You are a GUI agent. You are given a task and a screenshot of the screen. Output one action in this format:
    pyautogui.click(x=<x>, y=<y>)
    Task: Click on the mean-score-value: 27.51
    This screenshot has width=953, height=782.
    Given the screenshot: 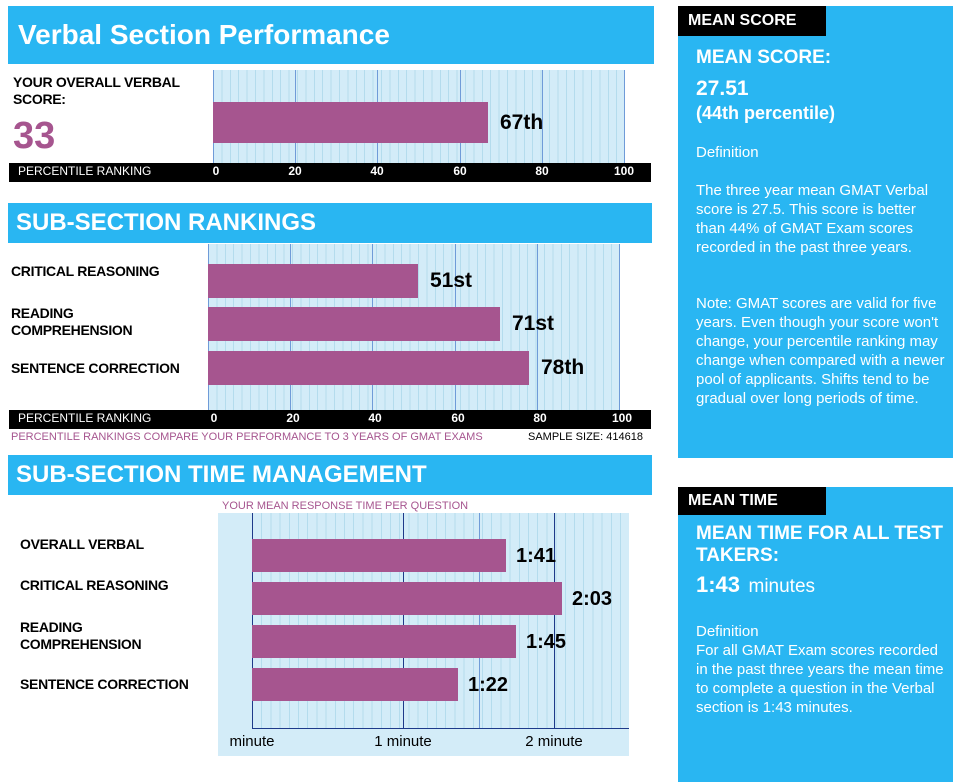 What is the action you would take?
    pyautogui.click(x=722, y=88)
    